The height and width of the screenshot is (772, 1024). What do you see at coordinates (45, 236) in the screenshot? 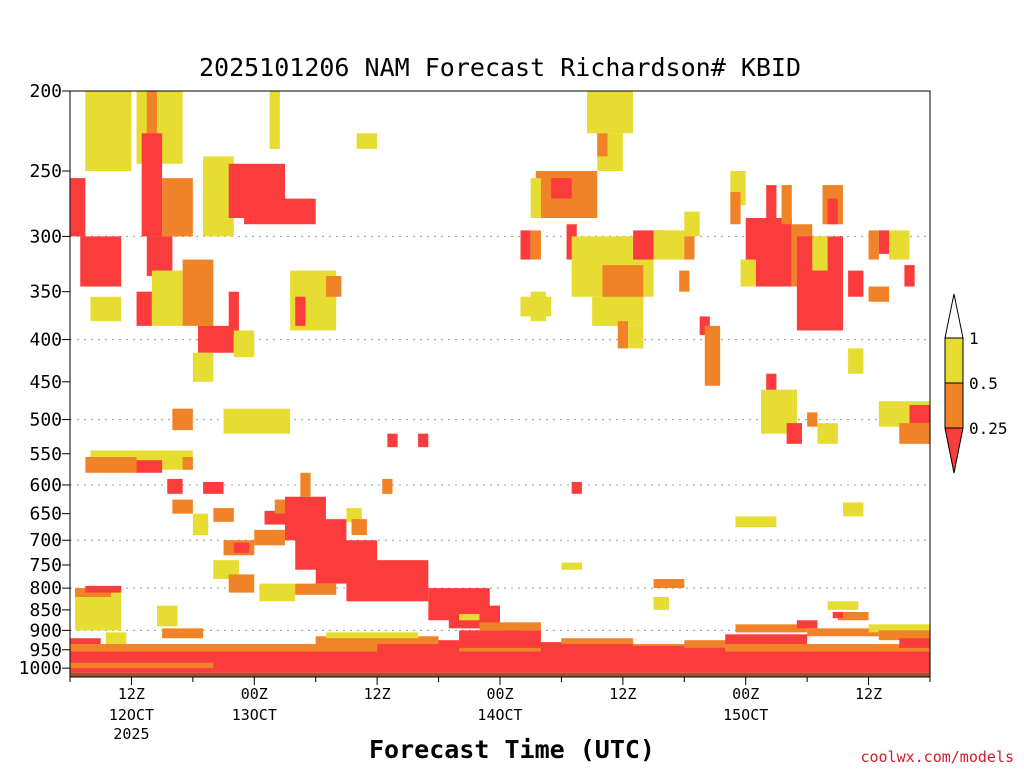
I see `y-tick-label-300: 300` at bounding box center [45, 236].